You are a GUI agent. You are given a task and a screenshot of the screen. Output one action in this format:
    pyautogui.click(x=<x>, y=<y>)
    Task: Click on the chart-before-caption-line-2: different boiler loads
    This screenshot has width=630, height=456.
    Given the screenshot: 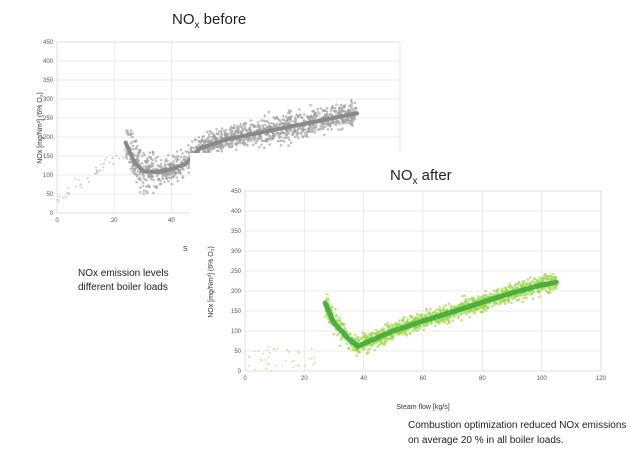 What is the action you would take?
    pyautogui.click(x=123, y=287)
    